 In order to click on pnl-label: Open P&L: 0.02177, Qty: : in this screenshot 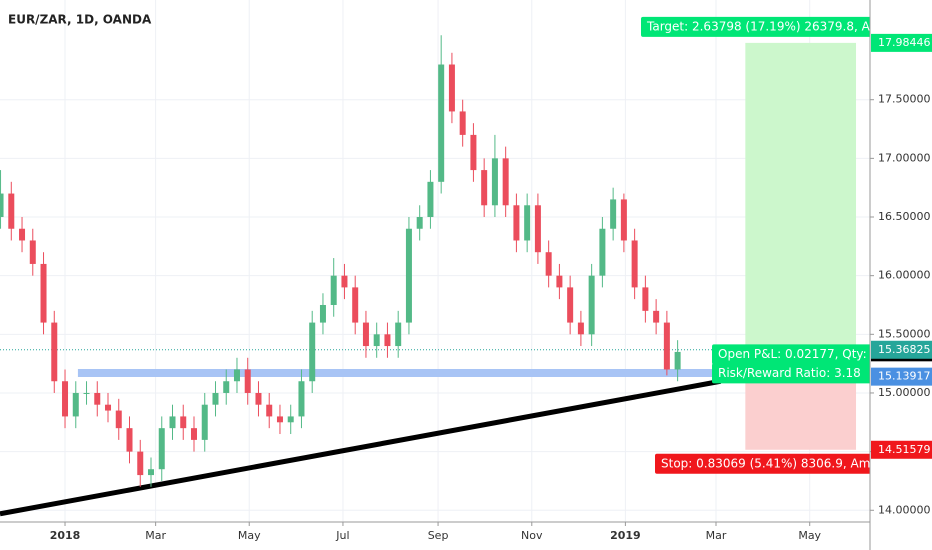, I will do `click(796, 354)`.